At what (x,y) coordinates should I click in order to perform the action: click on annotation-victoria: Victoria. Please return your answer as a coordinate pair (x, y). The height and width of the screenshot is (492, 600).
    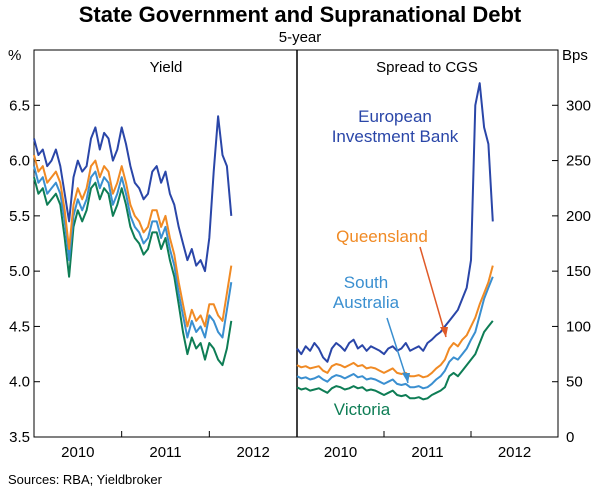
    Looking at the image, I should click on (362, 409).